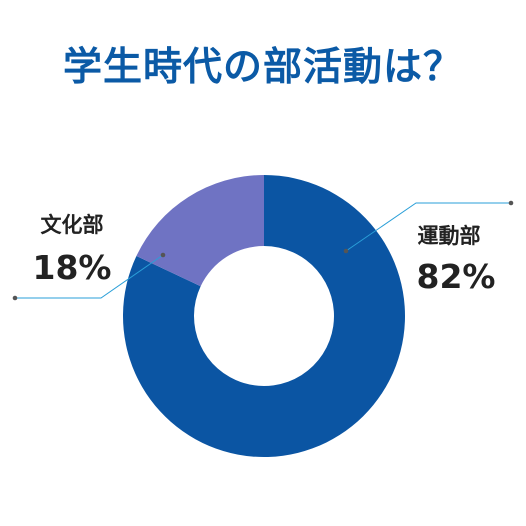 The height and width of the screenshot is (526, 526). I want to click on label-value-sports: 82%, so click(456, 276).